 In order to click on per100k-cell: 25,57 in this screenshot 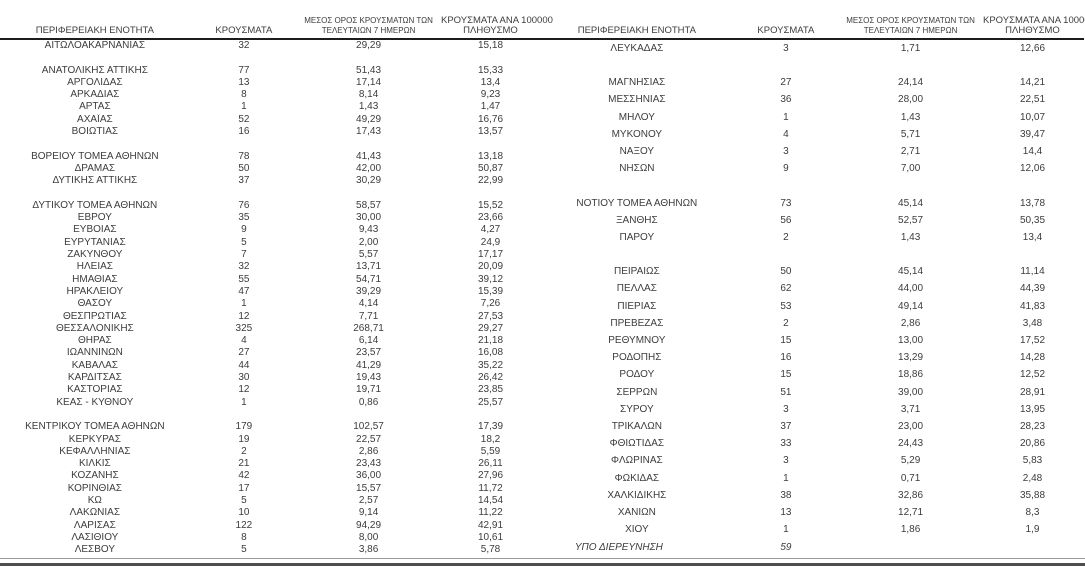, I will do `click(490, 402)`.